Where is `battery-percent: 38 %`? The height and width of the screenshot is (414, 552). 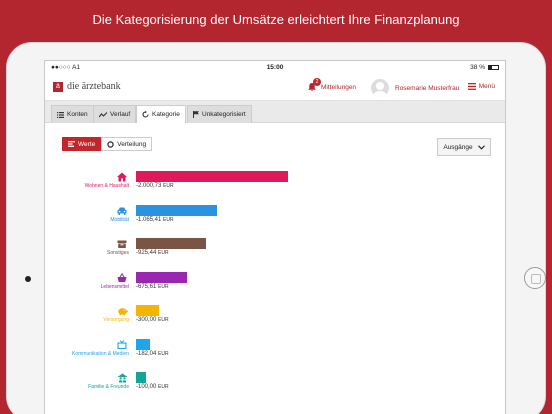
battery-percent: 38 % is located at coordinates (477, 67).